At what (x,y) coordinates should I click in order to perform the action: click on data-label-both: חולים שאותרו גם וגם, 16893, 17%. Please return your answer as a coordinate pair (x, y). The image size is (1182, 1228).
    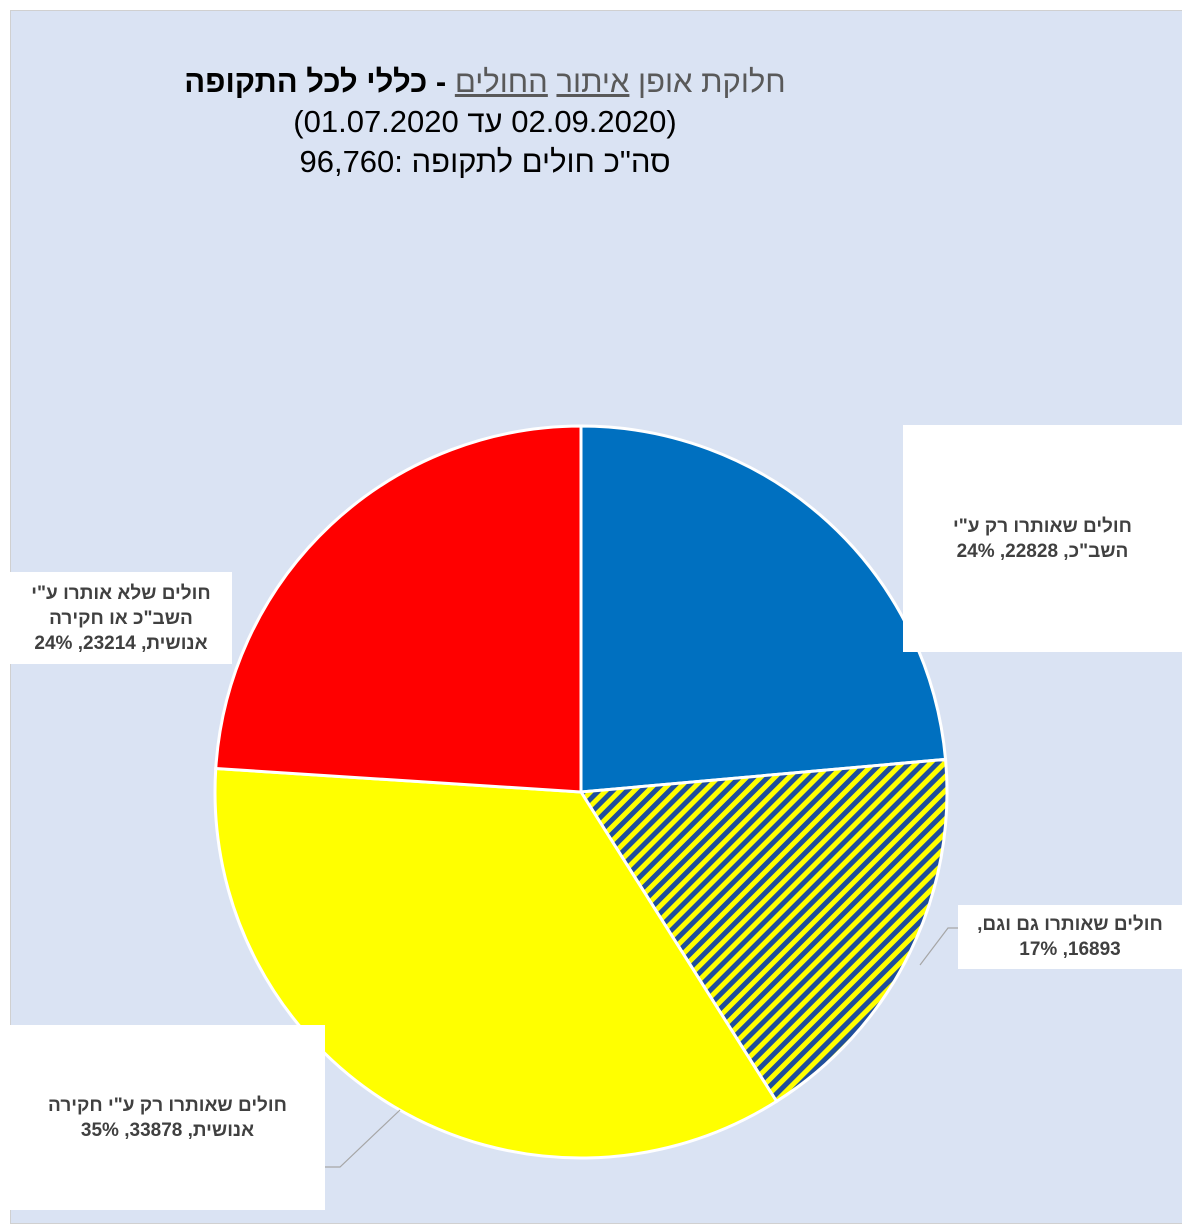
    Looking at the image, I should click on (1070, 937).